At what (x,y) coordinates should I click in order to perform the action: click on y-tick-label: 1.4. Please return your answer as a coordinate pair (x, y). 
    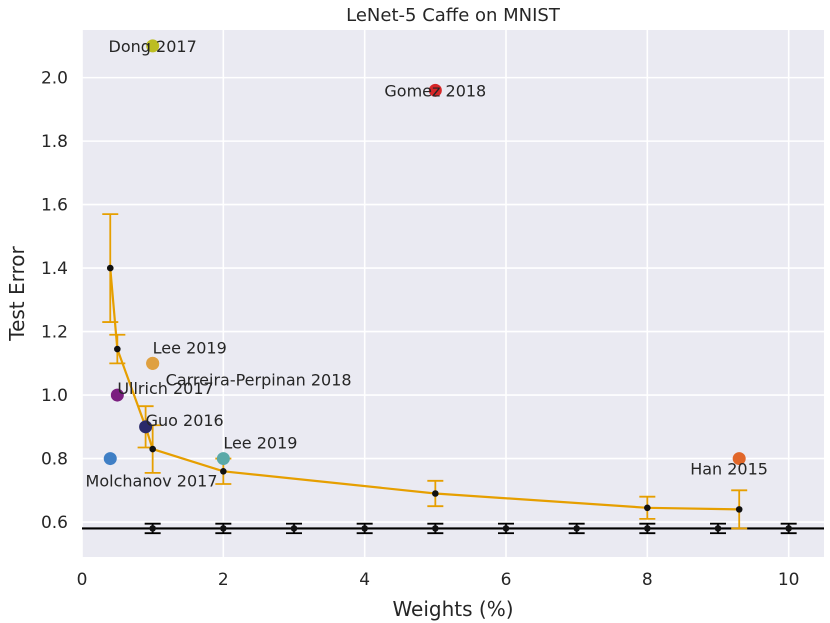
    Looking at the image, I should click on (54, 269).